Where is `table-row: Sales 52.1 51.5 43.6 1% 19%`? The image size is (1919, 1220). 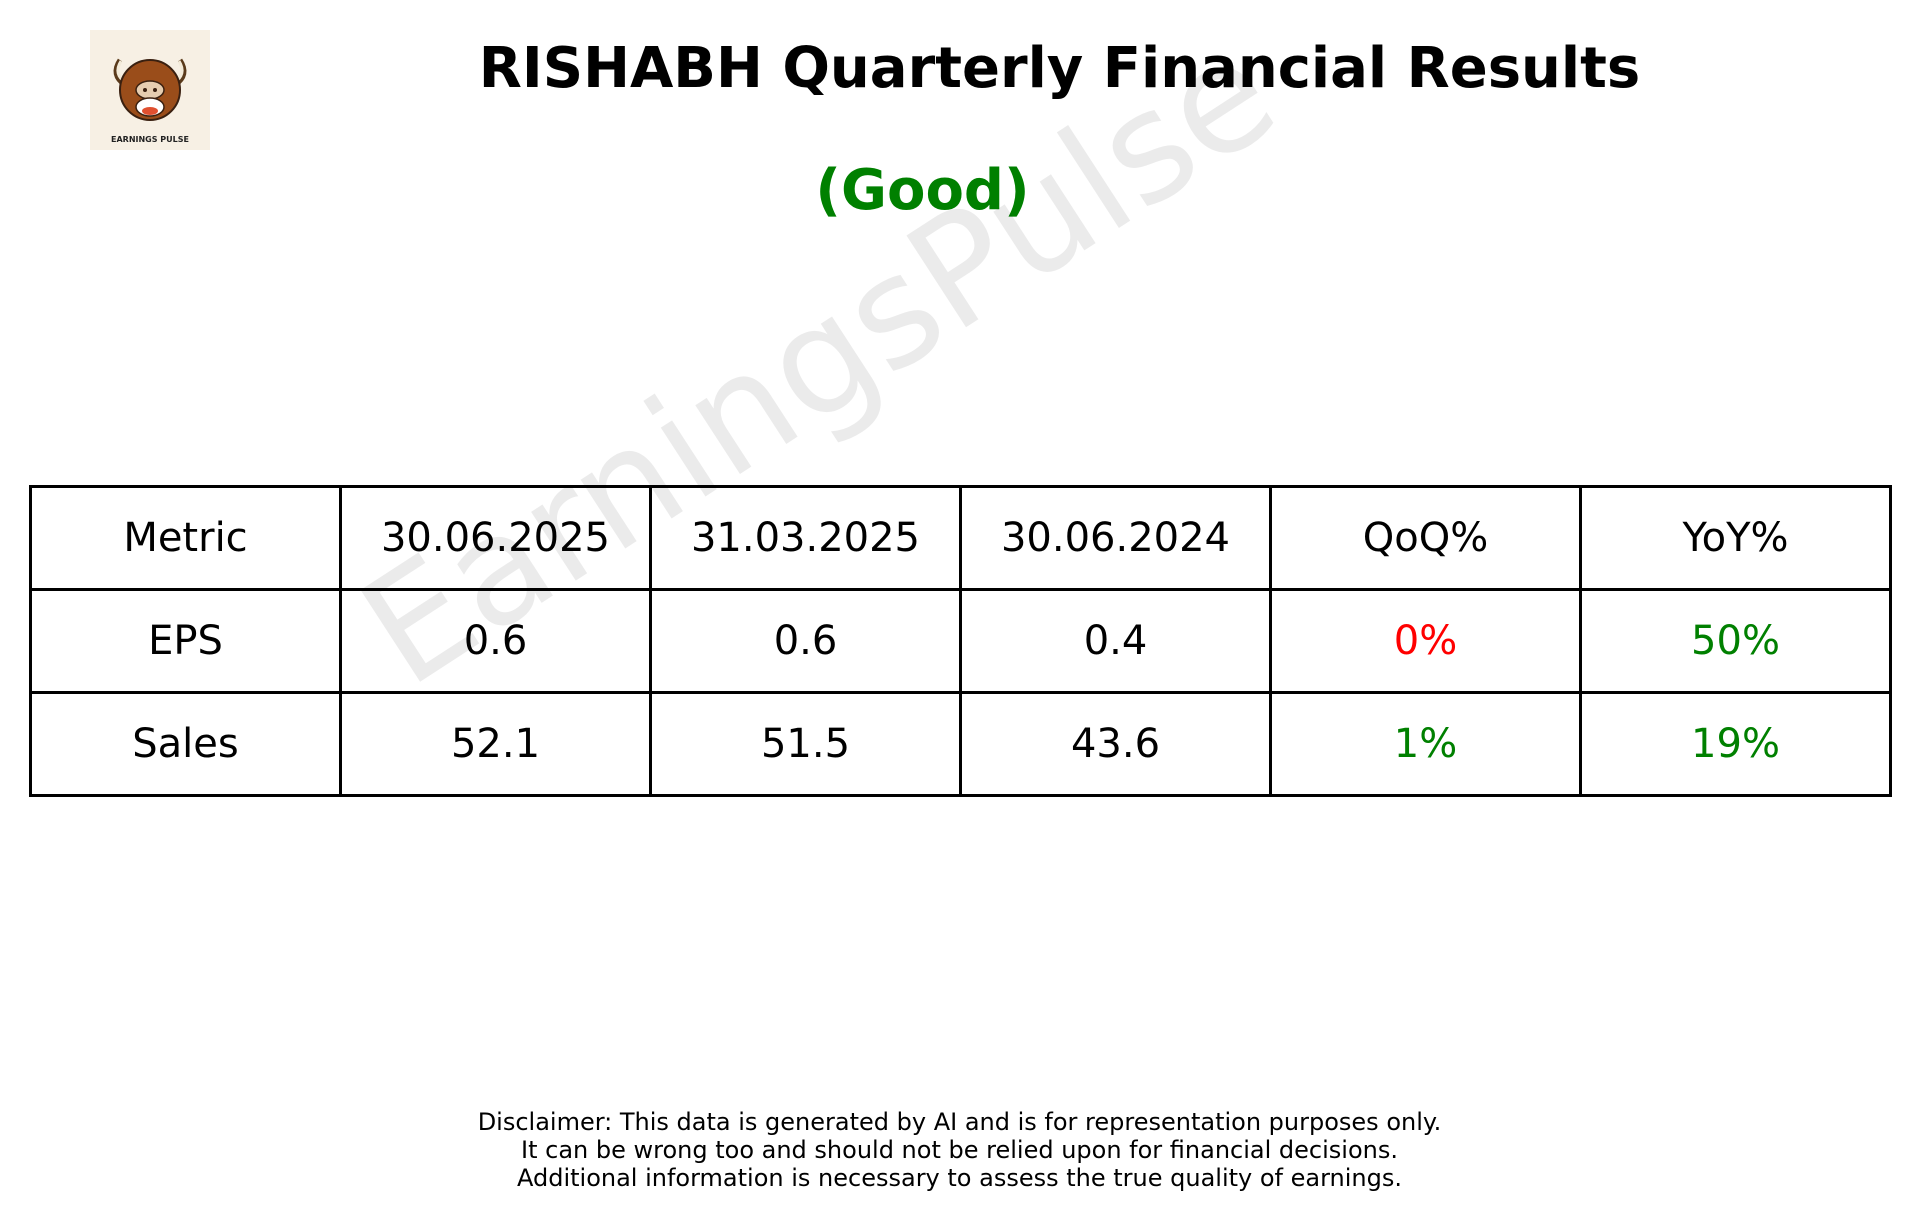 table-row: Sales 52.1 51.5 43.6 1% 19% is located at coordinates (960, 744).